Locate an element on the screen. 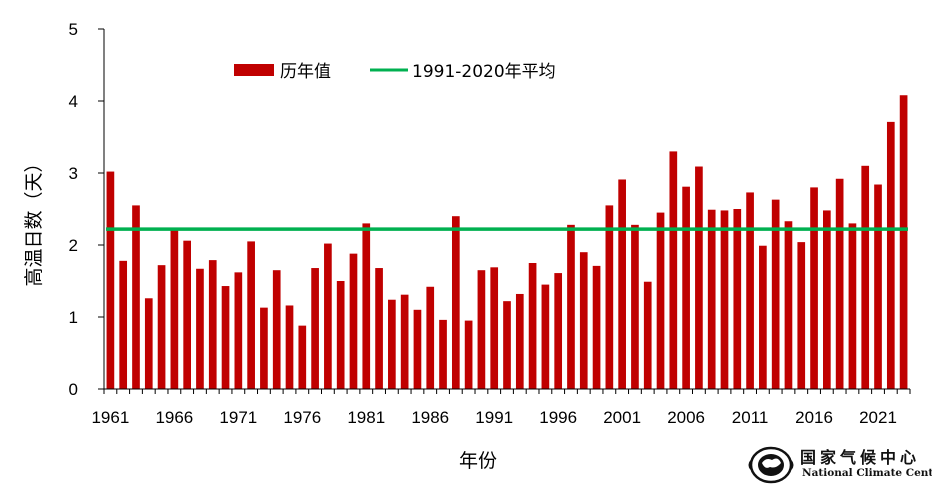 The image size is (932, 491). bar-2012 is located at coordinates (763, 317).